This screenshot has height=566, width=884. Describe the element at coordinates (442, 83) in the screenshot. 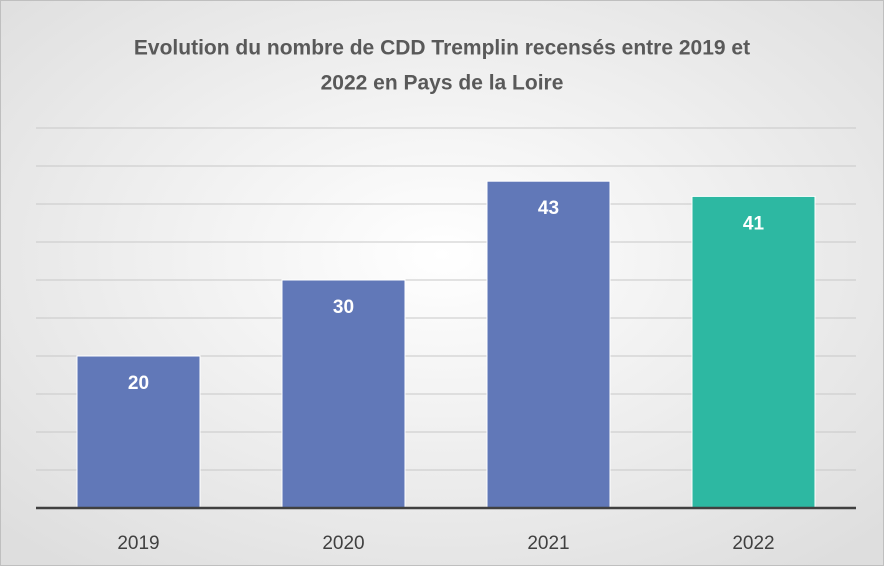

I see `chart-title: 2022 en Pays de la Loire` at that location.